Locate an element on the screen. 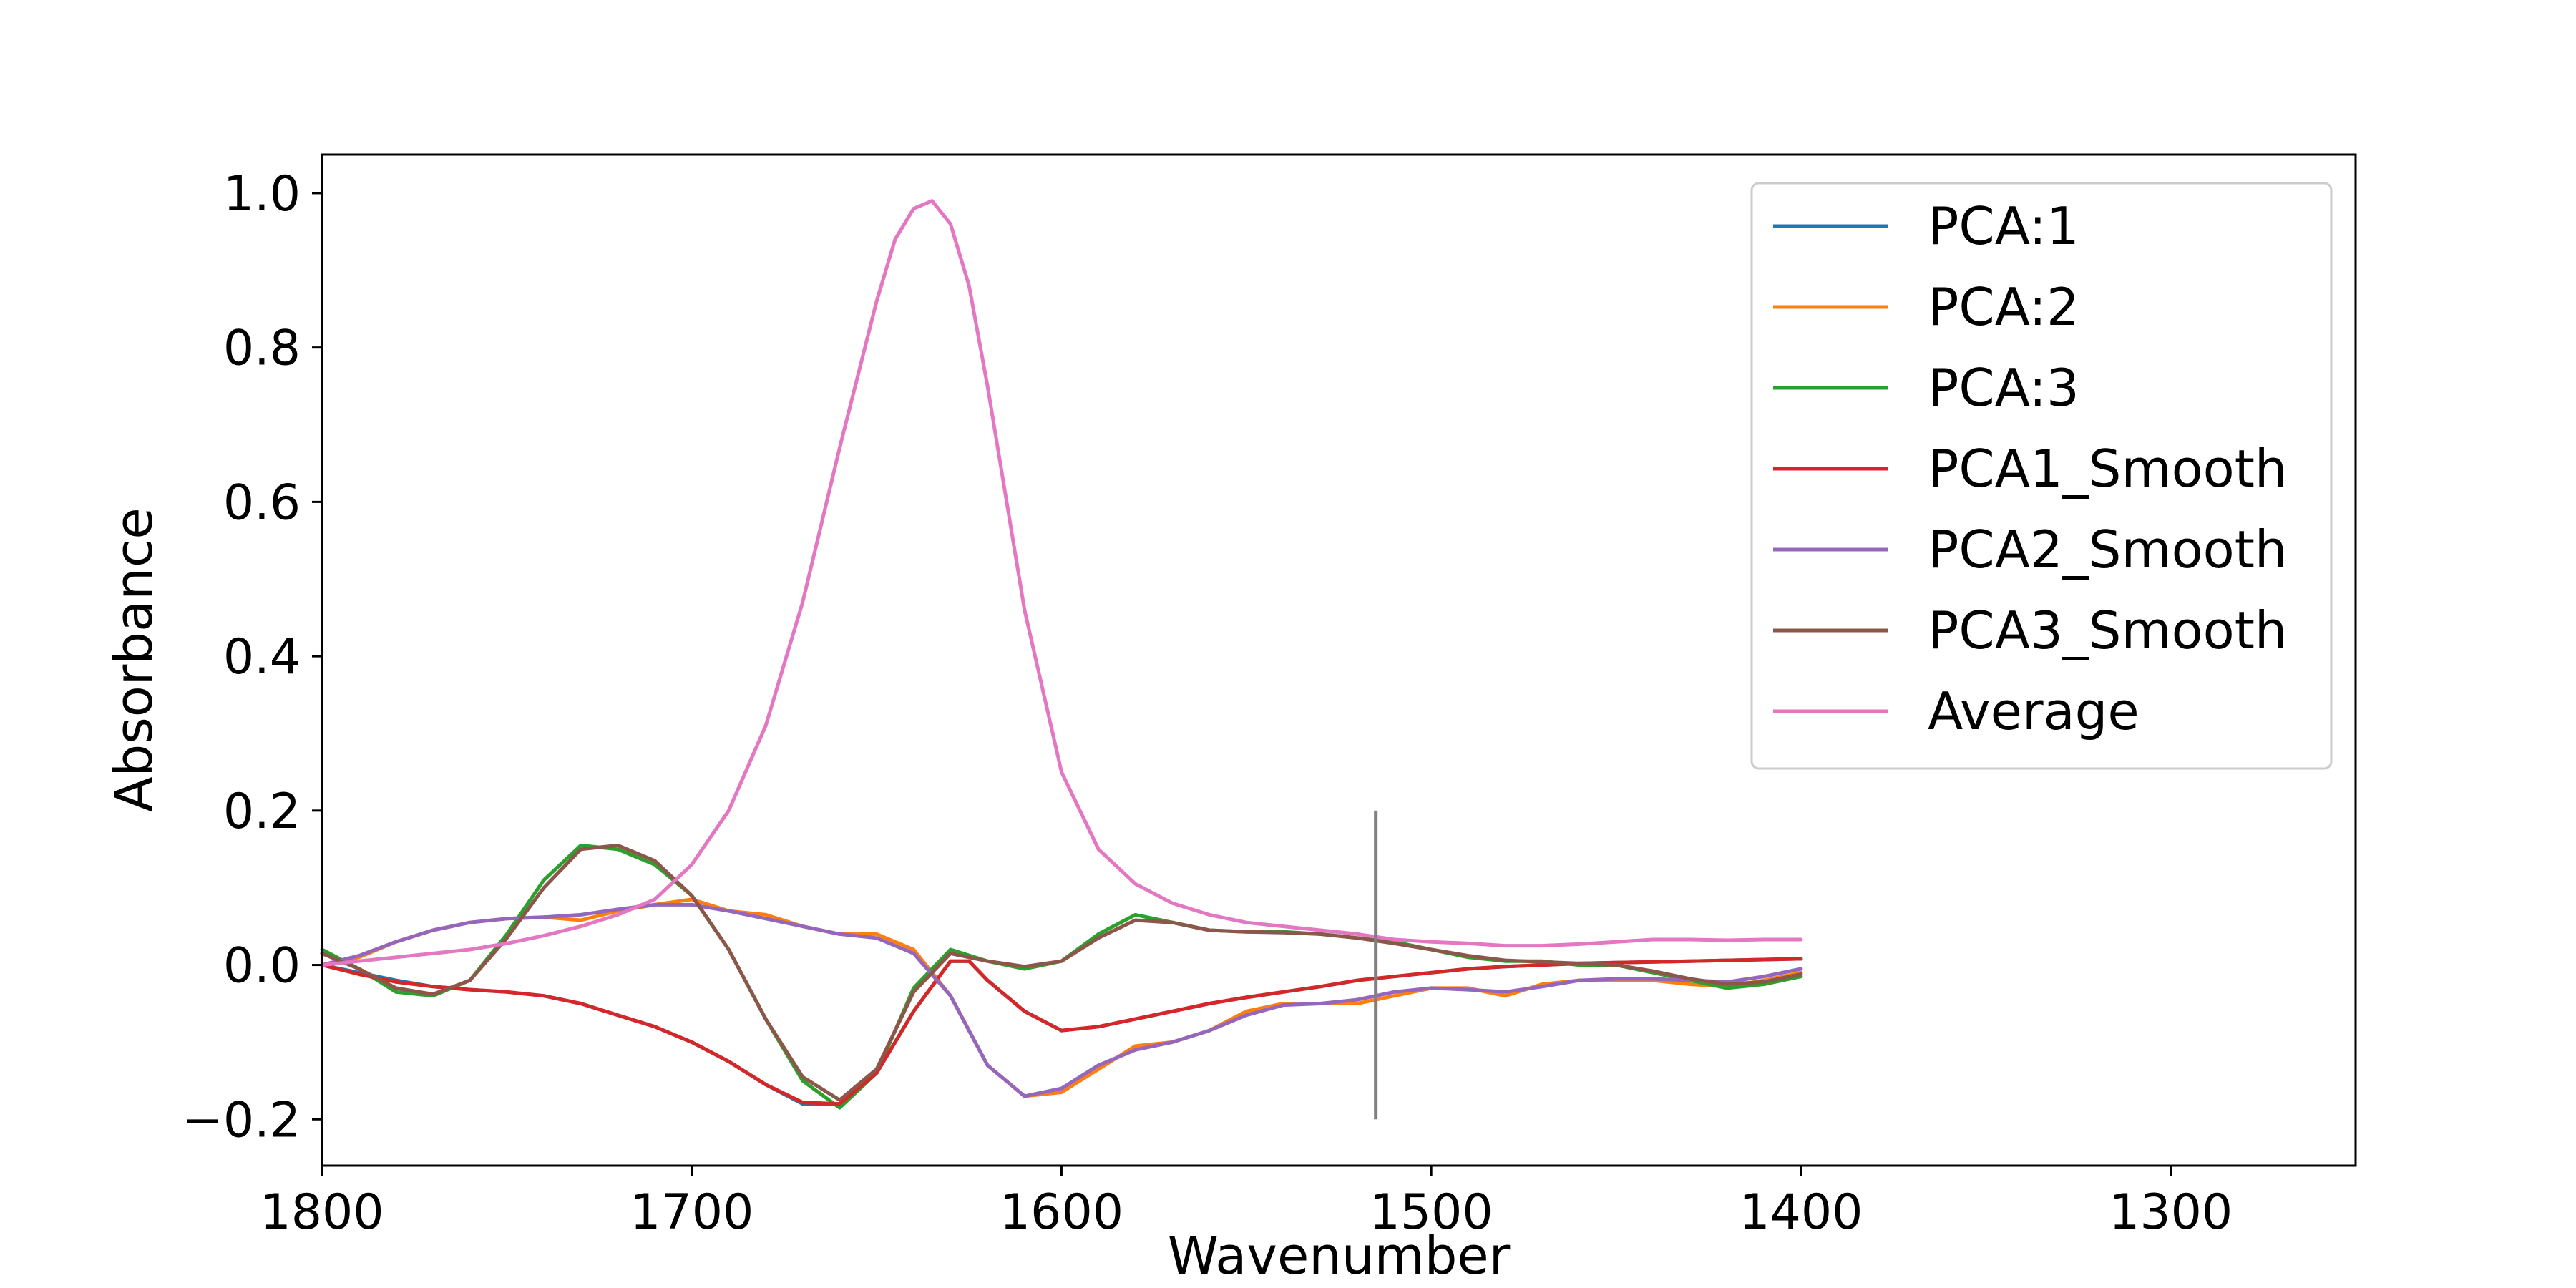  y-axis: −0.2 0.0 0.2 0.4 0.6 0.8 1.0 is located at coordinates (252, 657).